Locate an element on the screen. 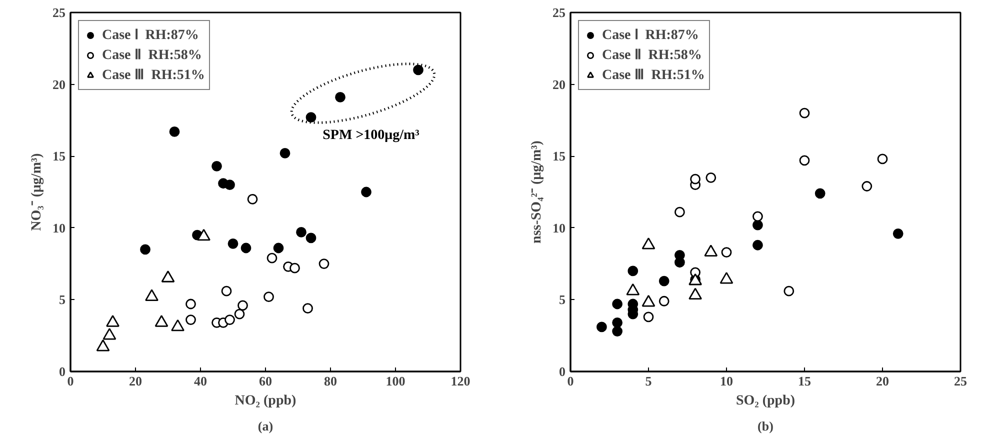 This screenshot has width=997, height=441. x-tick-label: 25 is located at coordinates (961, 381).